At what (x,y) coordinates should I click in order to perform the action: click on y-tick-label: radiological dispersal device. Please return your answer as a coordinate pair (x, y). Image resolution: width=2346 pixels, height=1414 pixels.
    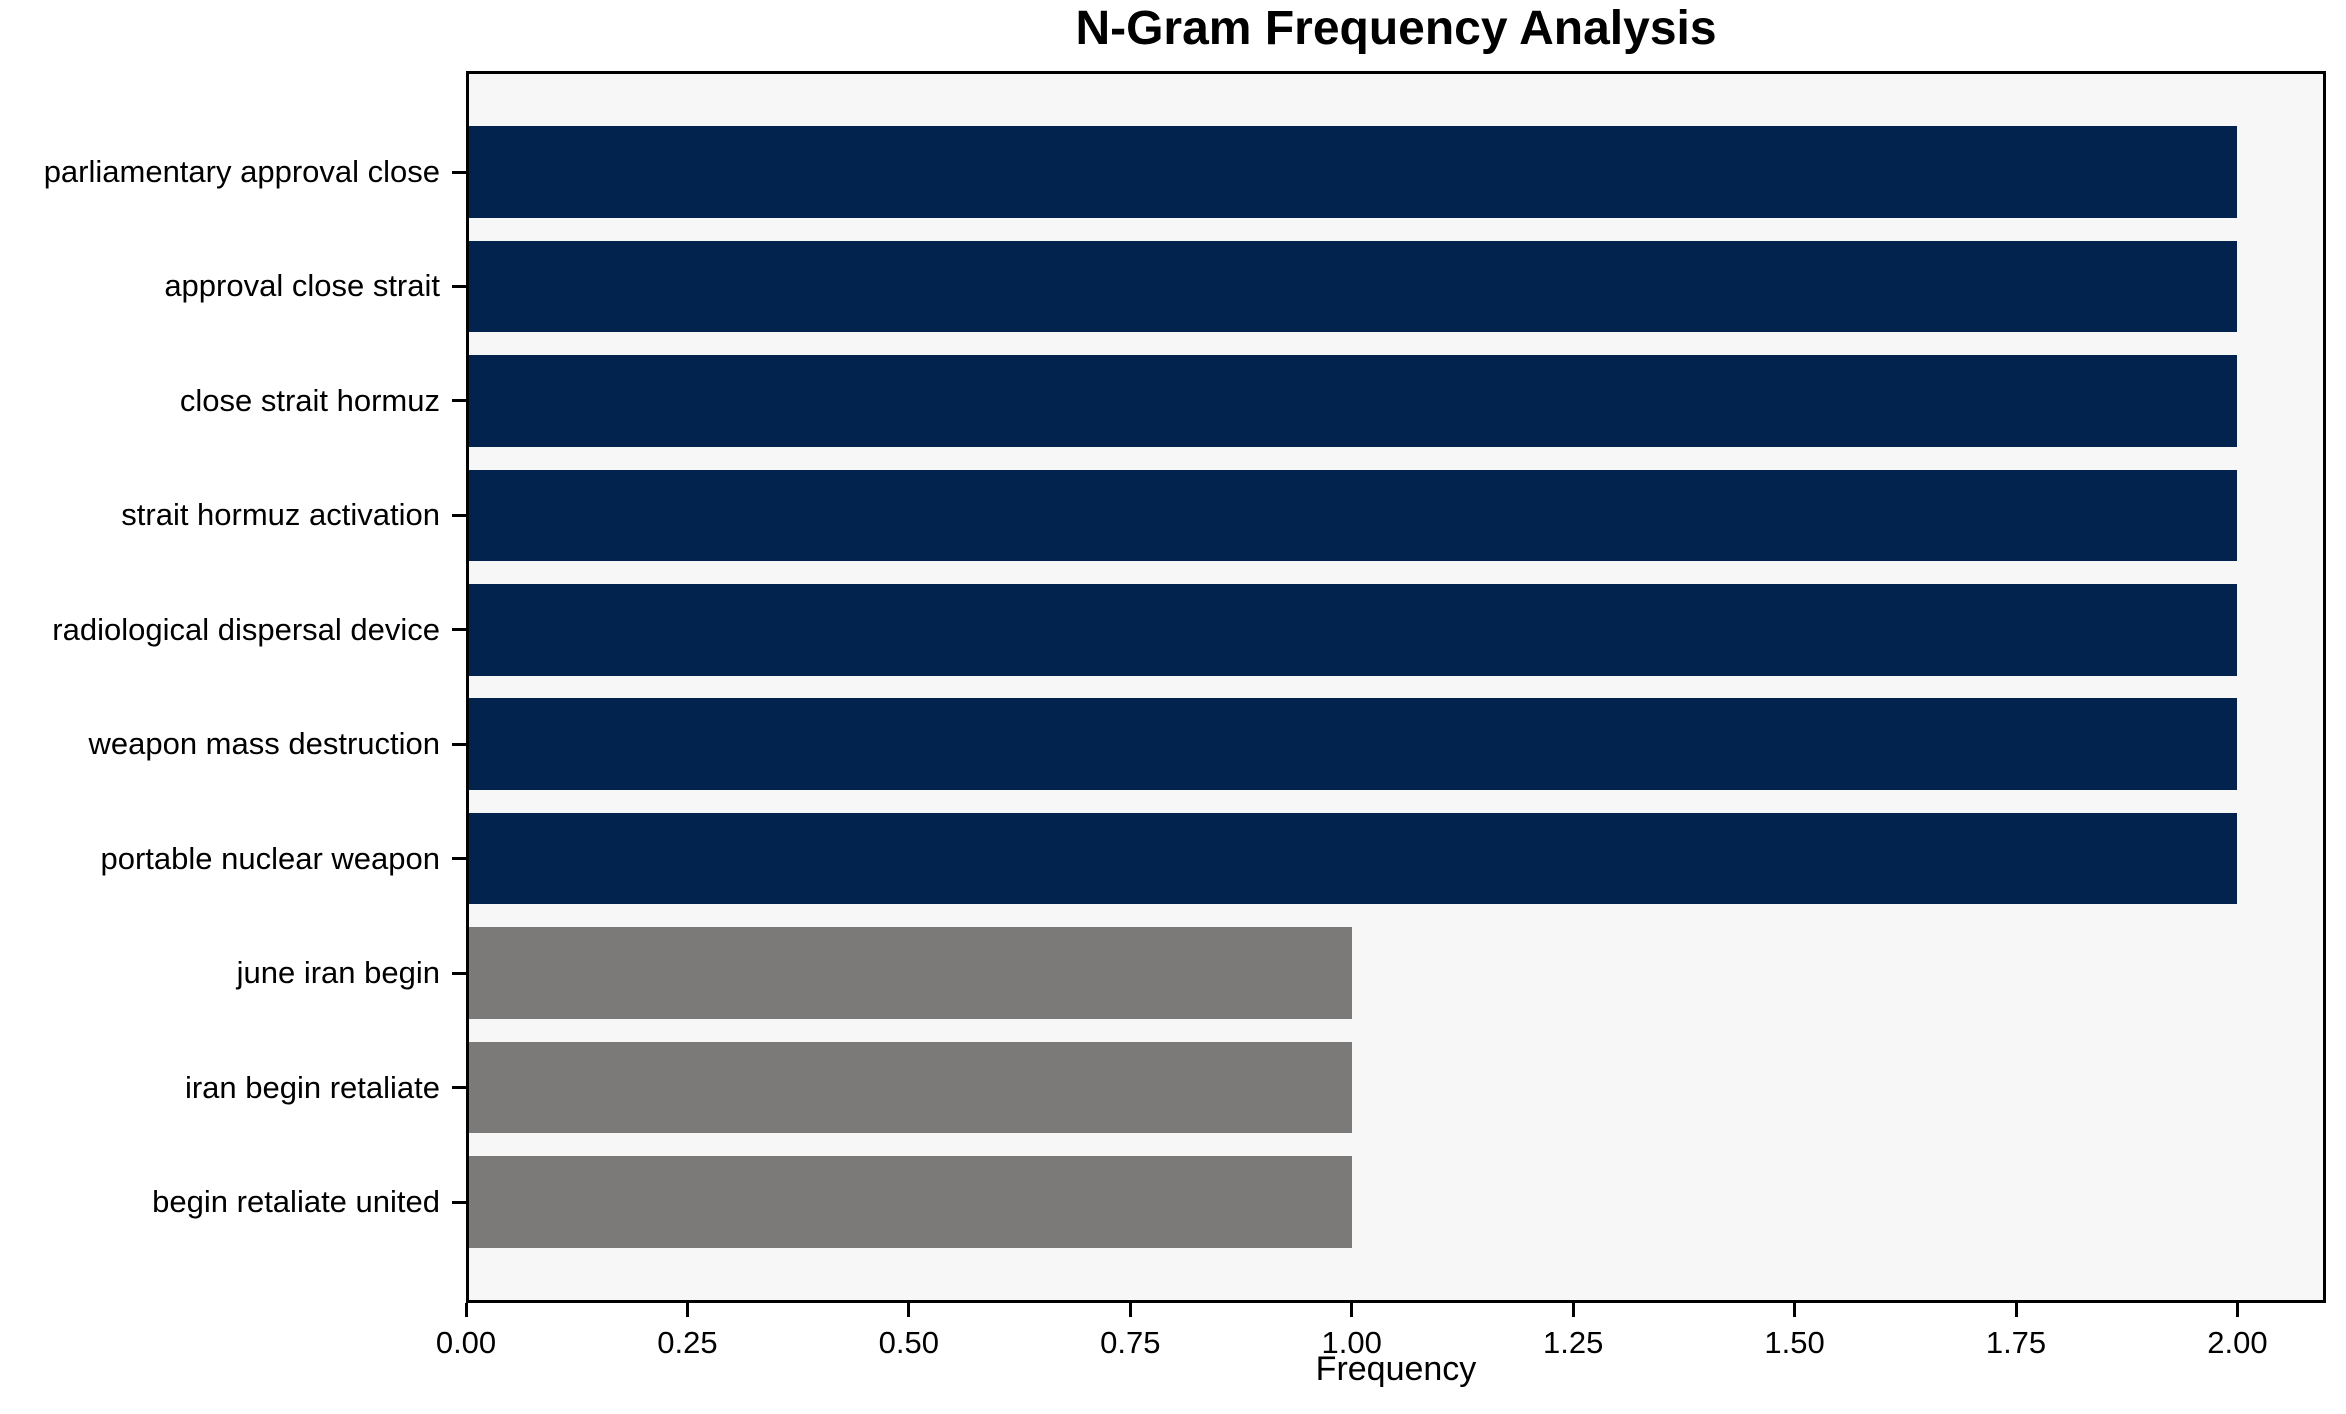
    Looking at the image, I should click on (246, 629).